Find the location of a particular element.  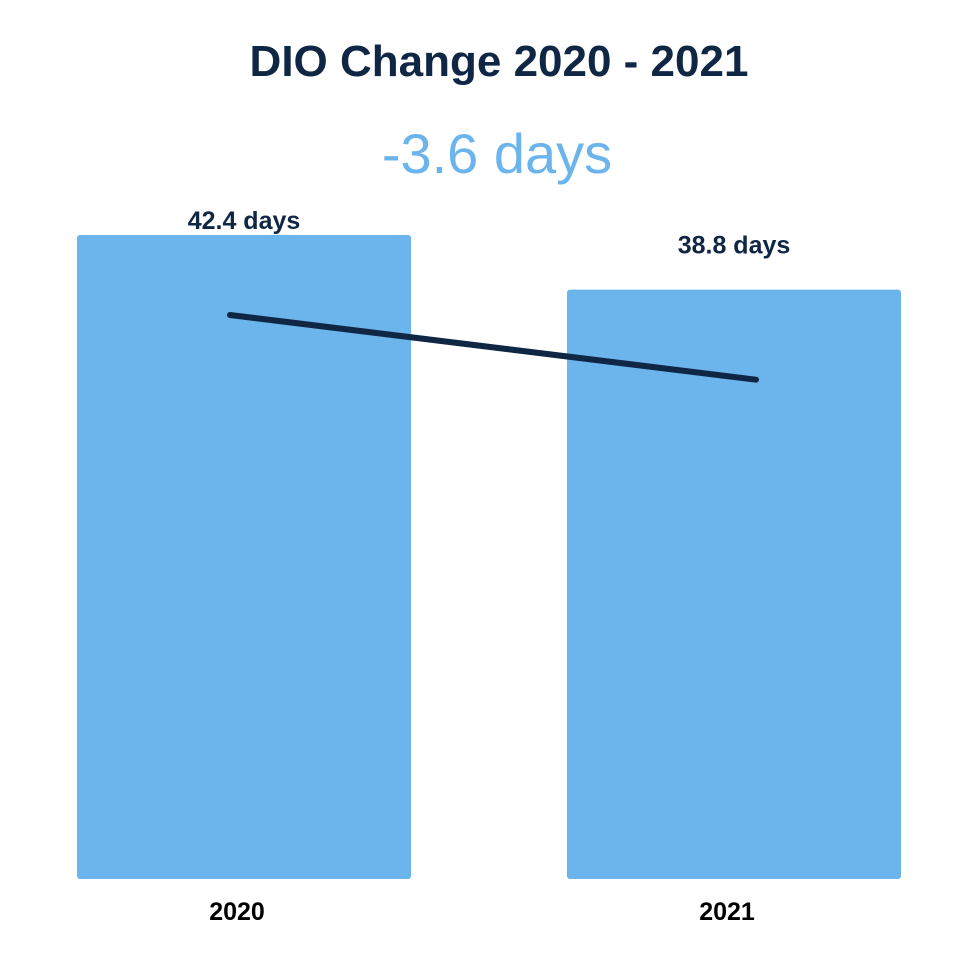

trend-layer is located at coordinates (493, 347).